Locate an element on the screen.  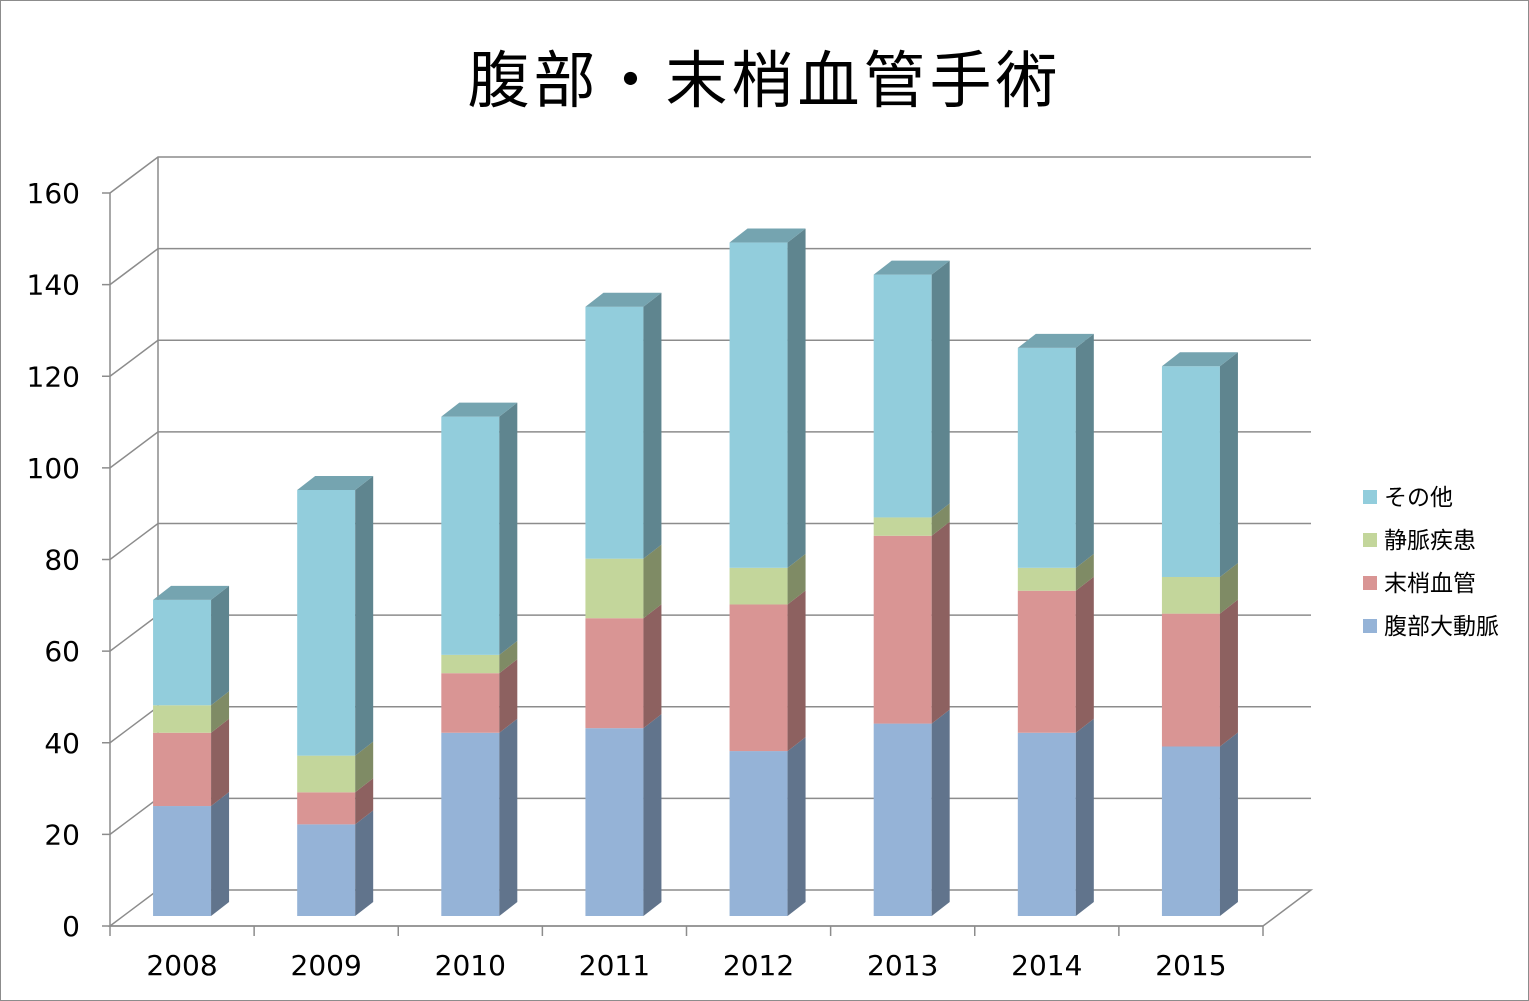
y-tick-label: 20 is located at coordinates (62, 834).